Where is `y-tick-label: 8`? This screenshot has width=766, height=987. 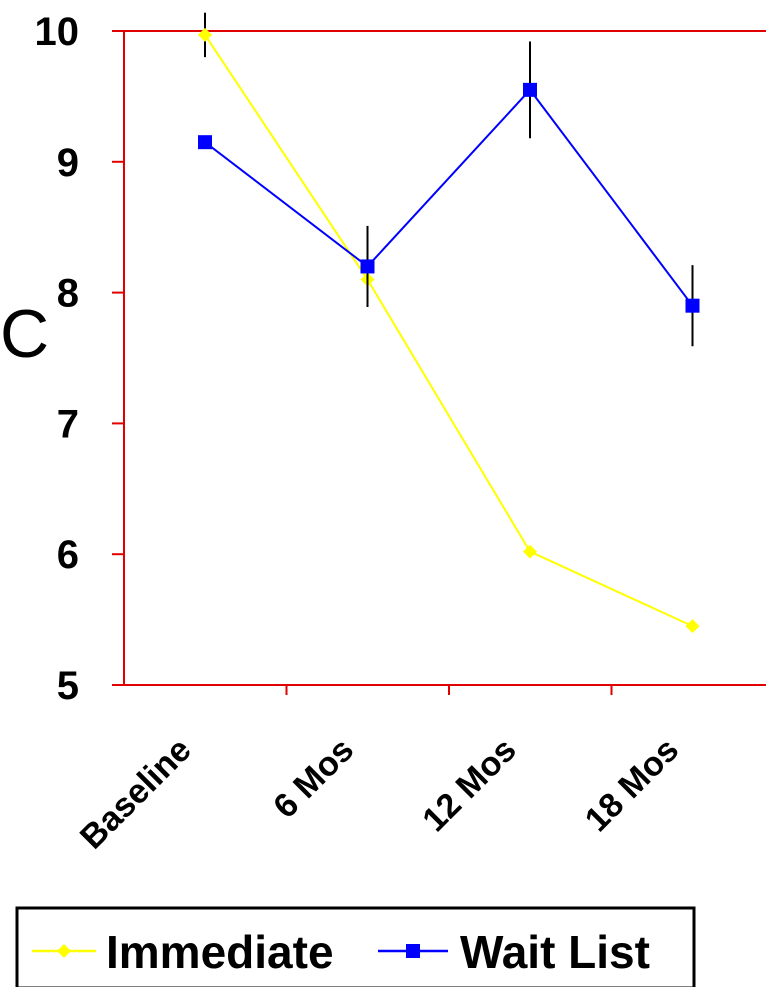
y-tick-label: 8 is located at coordinates (68, 294).